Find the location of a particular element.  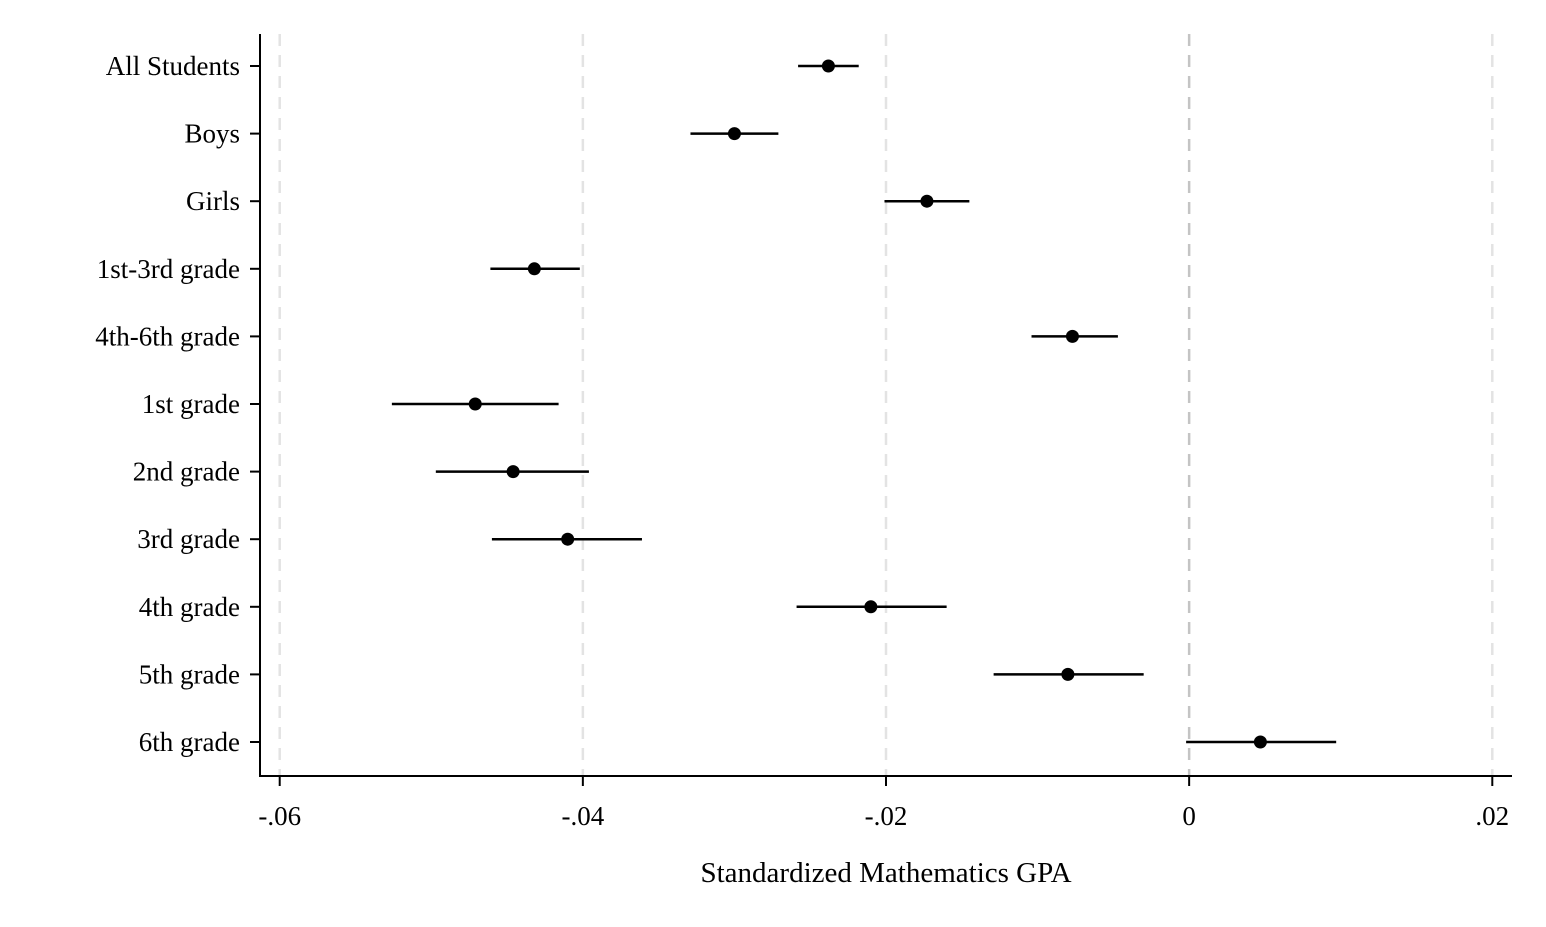

category-label-10: 6th grade is located at coordinates (189, 742).